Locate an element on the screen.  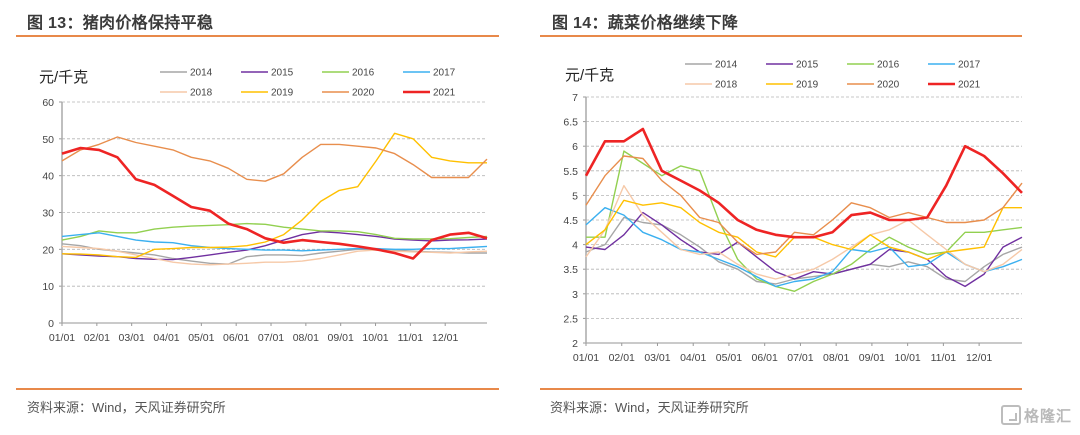
watermark-logo-icon is located at coordinates (1010, 415).